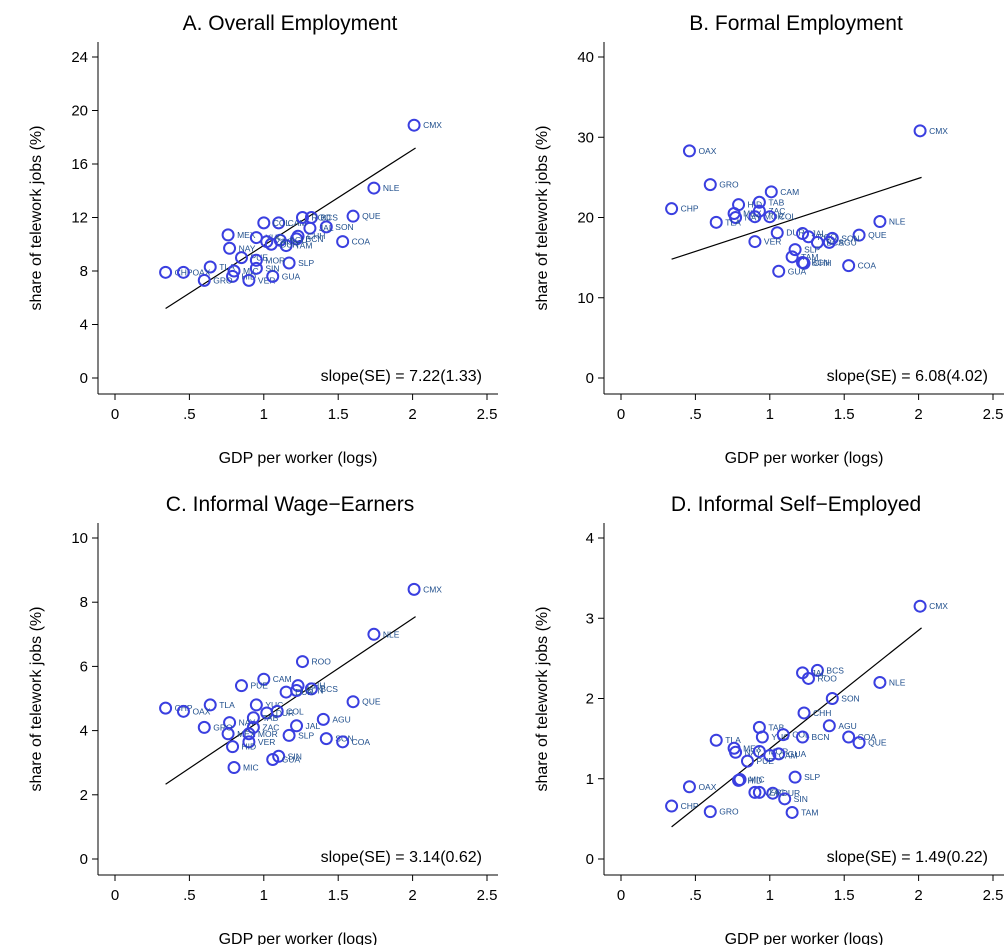 This screenshot has width=1007, height=945. Describe the element at coordinates (268, 734) in the screenshot. I see `point-label: MOR` at that location.